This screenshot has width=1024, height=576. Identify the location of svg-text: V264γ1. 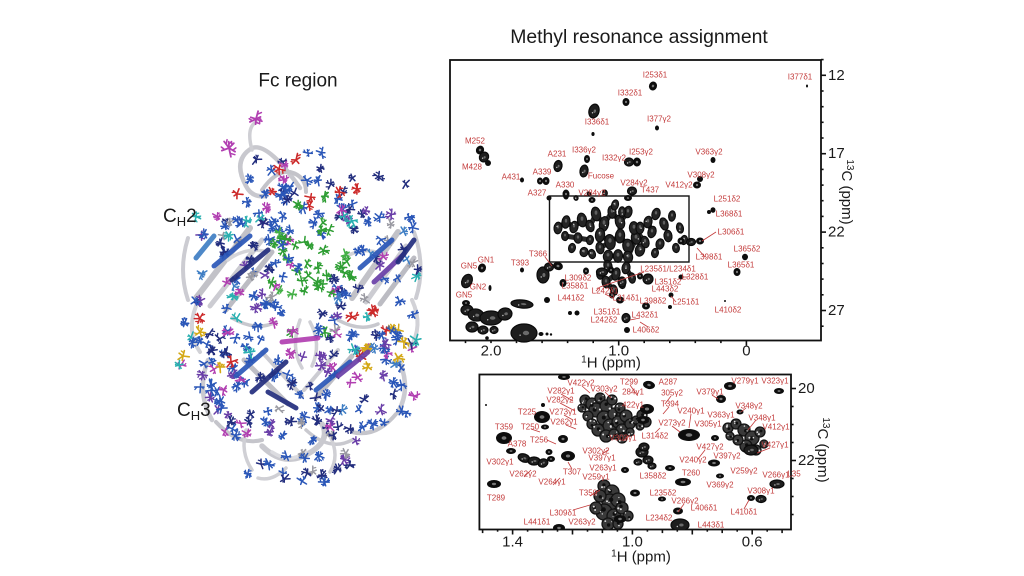
(552, 482).